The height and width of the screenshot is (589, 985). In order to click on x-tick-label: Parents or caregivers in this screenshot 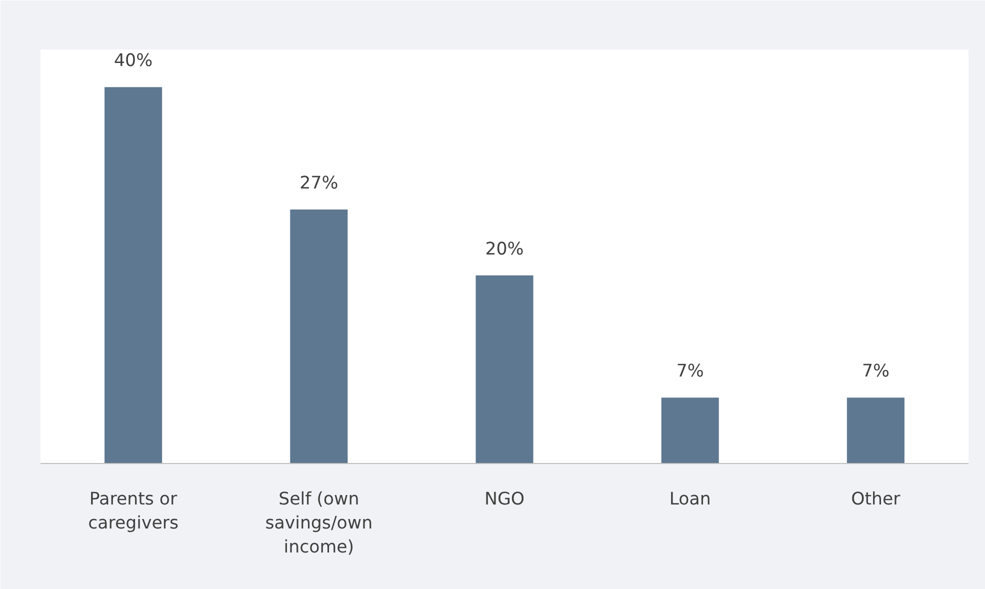, I will do `click(133, 512)`.